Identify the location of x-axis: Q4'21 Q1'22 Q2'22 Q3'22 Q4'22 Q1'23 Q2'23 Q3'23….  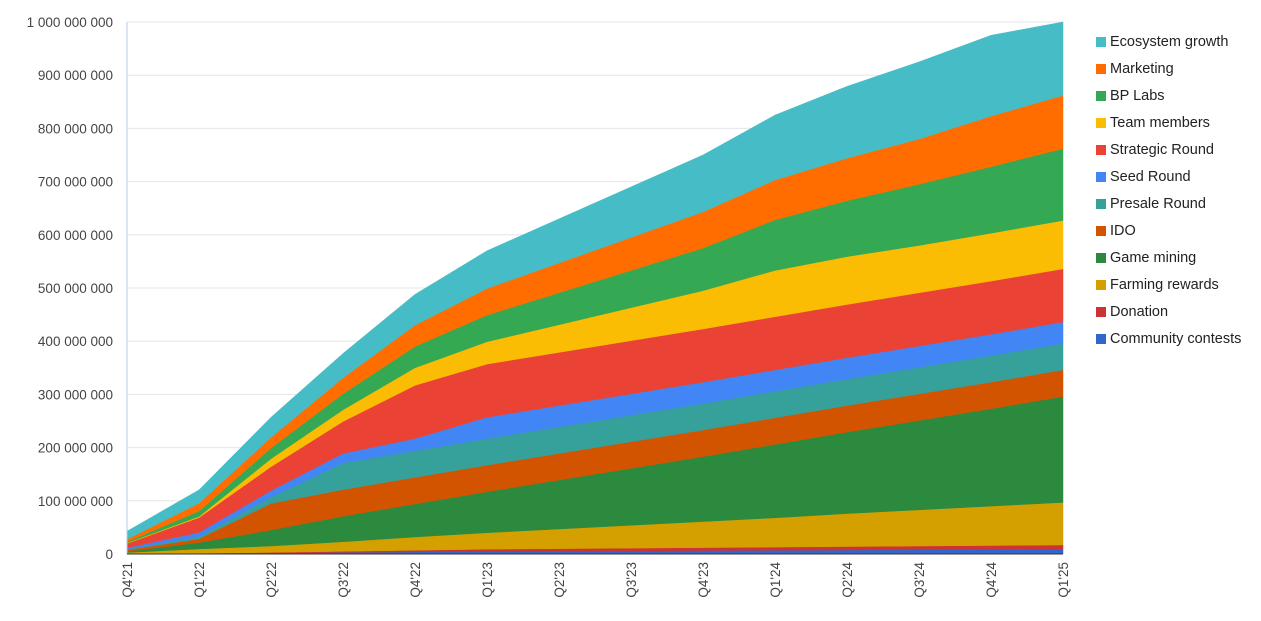
(595, 575).